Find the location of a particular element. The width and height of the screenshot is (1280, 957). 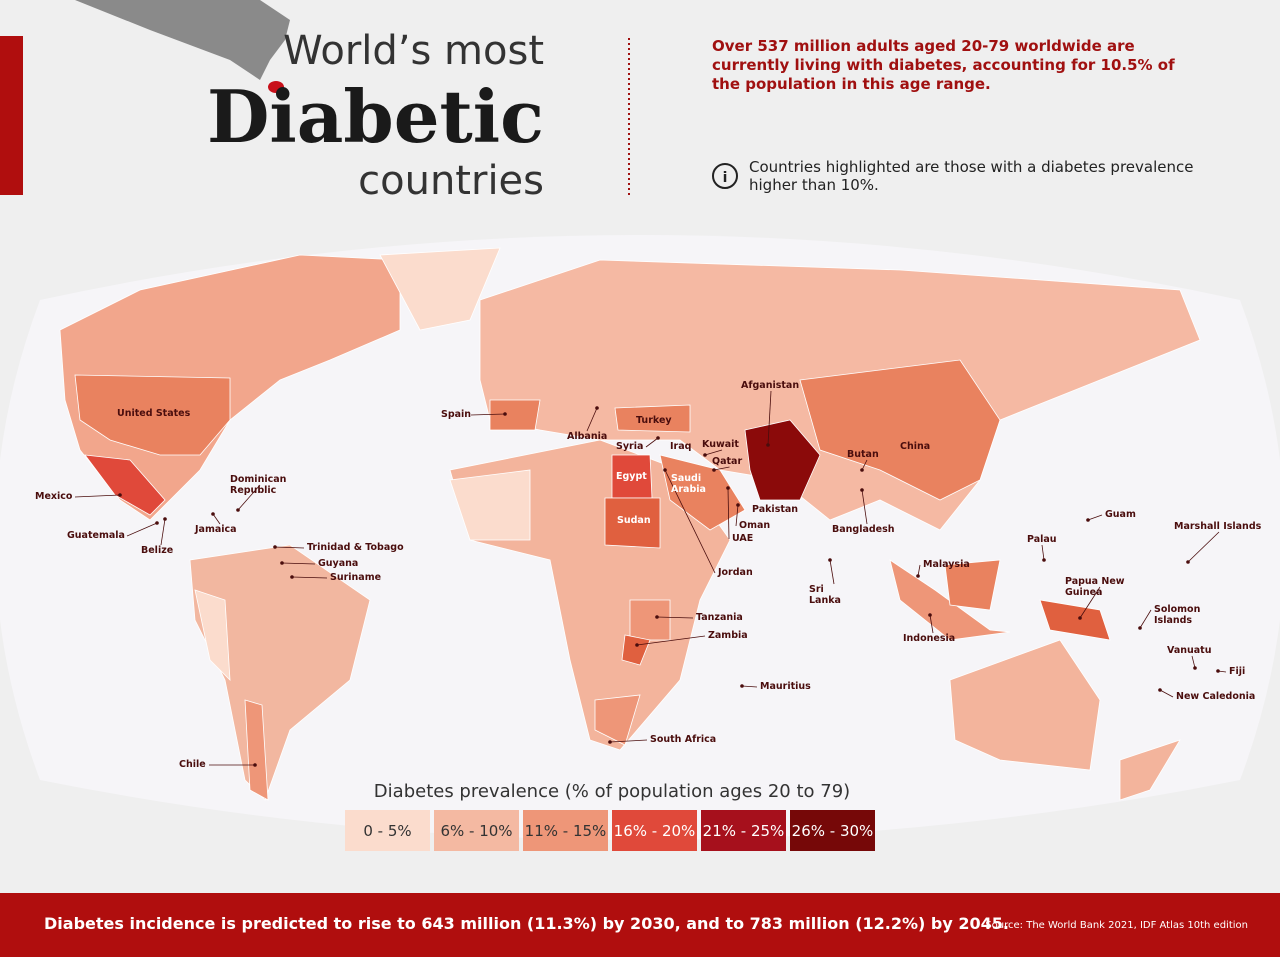

legend-label: 26% - 30% is located at coordinates (833, 831).